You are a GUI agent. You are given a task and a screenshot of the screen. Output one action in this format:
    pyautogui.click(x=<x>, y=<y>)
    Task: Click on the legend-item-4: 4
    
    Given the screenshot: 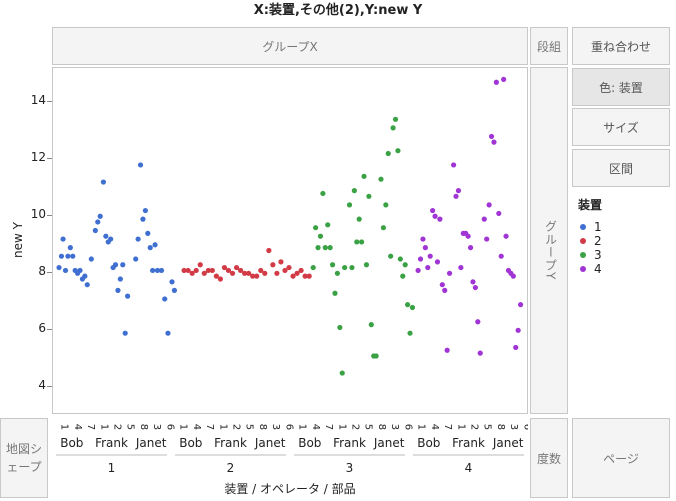 What is the action you would take?
    pyautogui.click(x=591, y=269)
    